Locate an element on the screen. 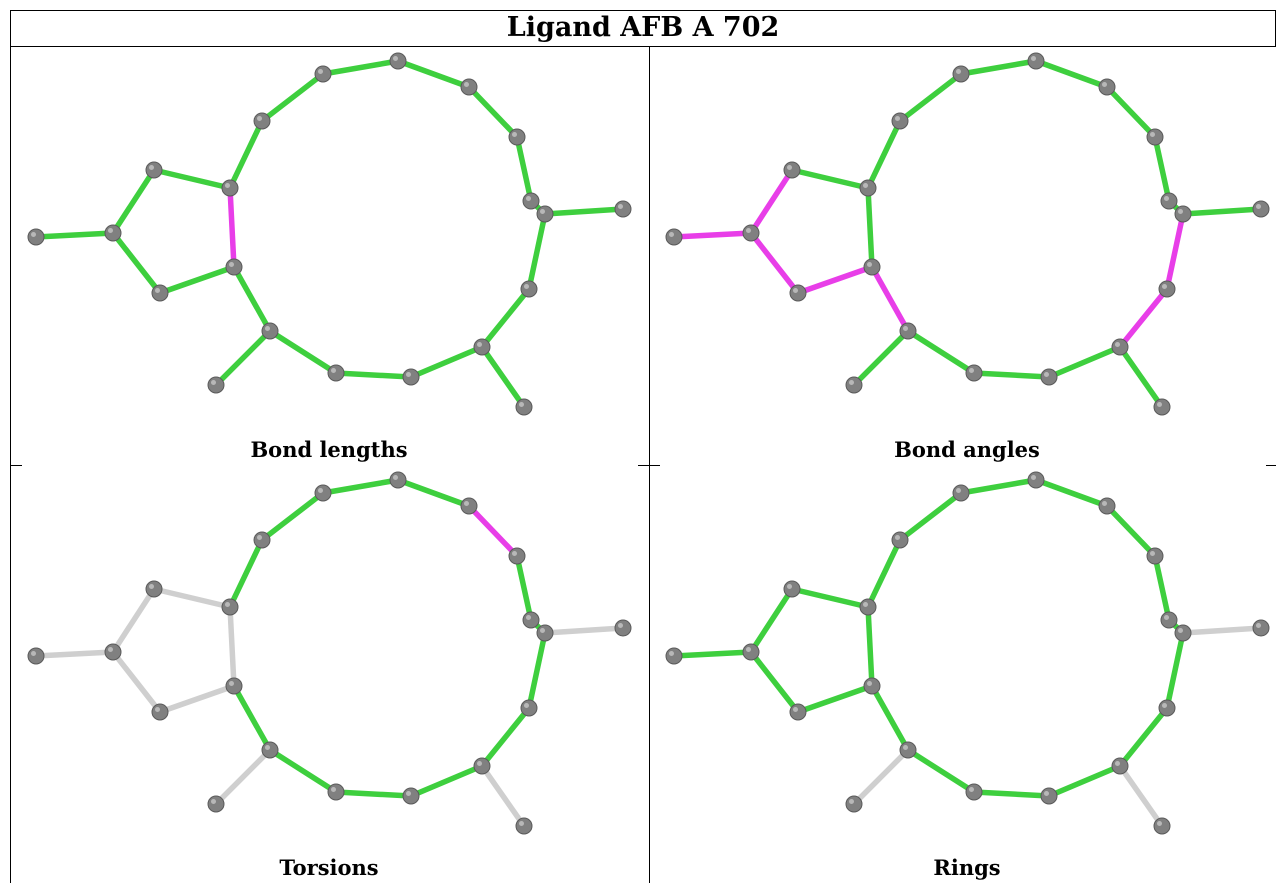  border-left is located at coordinates (10, 446).